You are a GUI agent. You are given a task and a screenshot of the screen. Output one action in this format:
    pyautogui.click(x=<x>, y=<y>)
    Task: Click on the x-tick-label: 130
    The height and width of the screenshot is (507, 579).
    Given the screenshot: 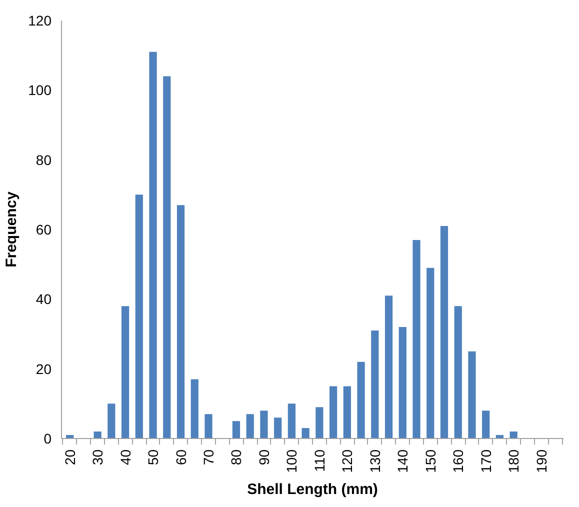 What is the action you would take?
    pyautogui.click(x=374, y=461)
    